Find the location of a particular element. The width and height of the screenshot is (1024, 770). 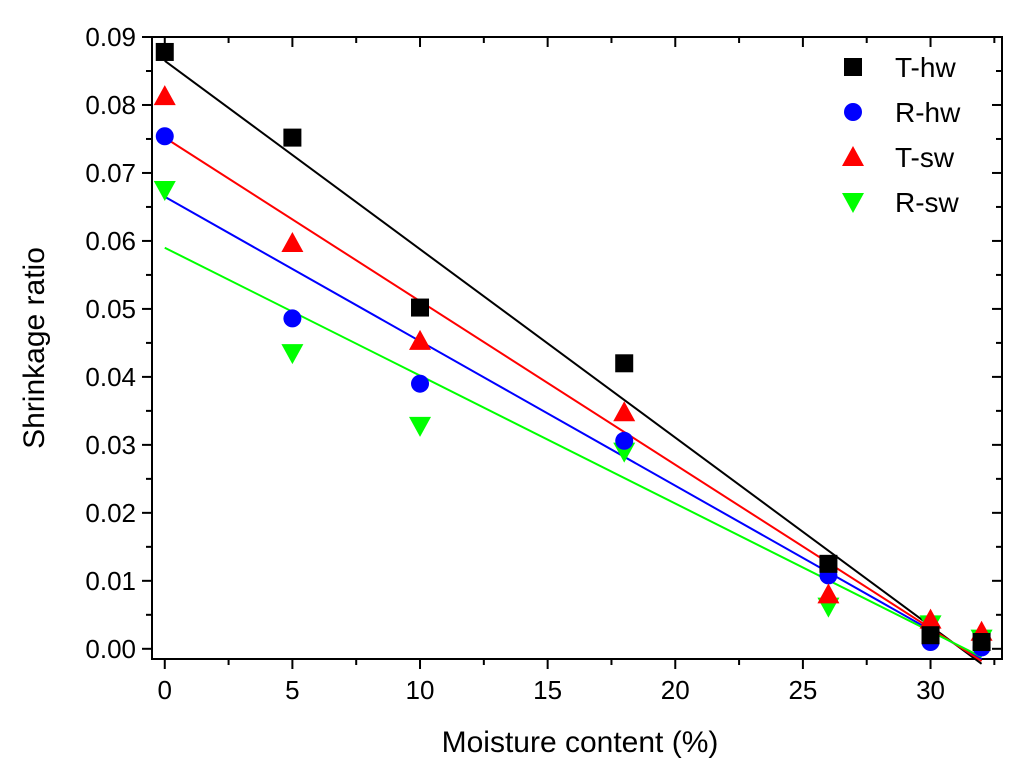

y-tick-label: 0.07 is located at coordinates (110, 173).